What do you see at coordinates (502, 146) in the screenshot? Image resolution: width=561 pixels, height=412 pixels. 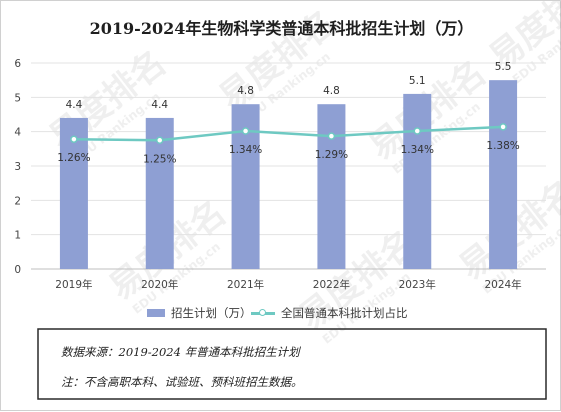 I see `share-value-label: 1.38%` at bounding box center [502, 146].